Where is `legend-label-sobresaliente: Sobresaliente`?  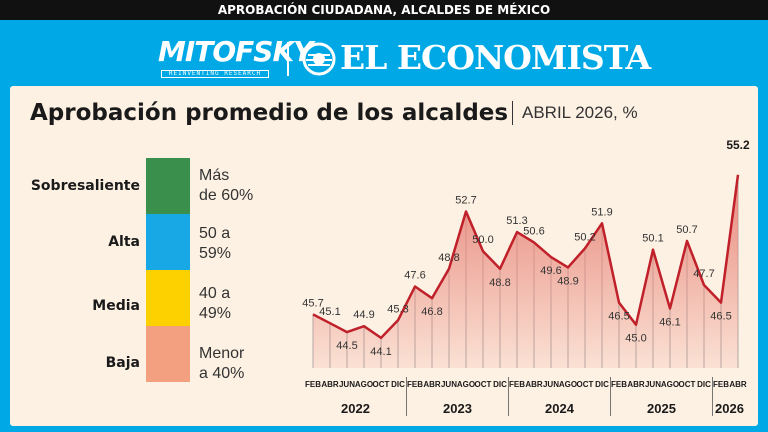 legend-label-sobresaliente: Sobresaliente is located at coordinates (85, 186).